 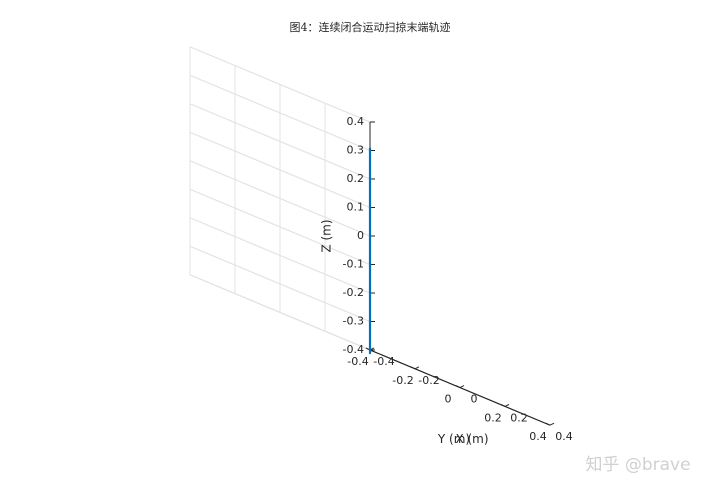 I want to click on z-tick-label: 0.1, so click(x=356, y=207).